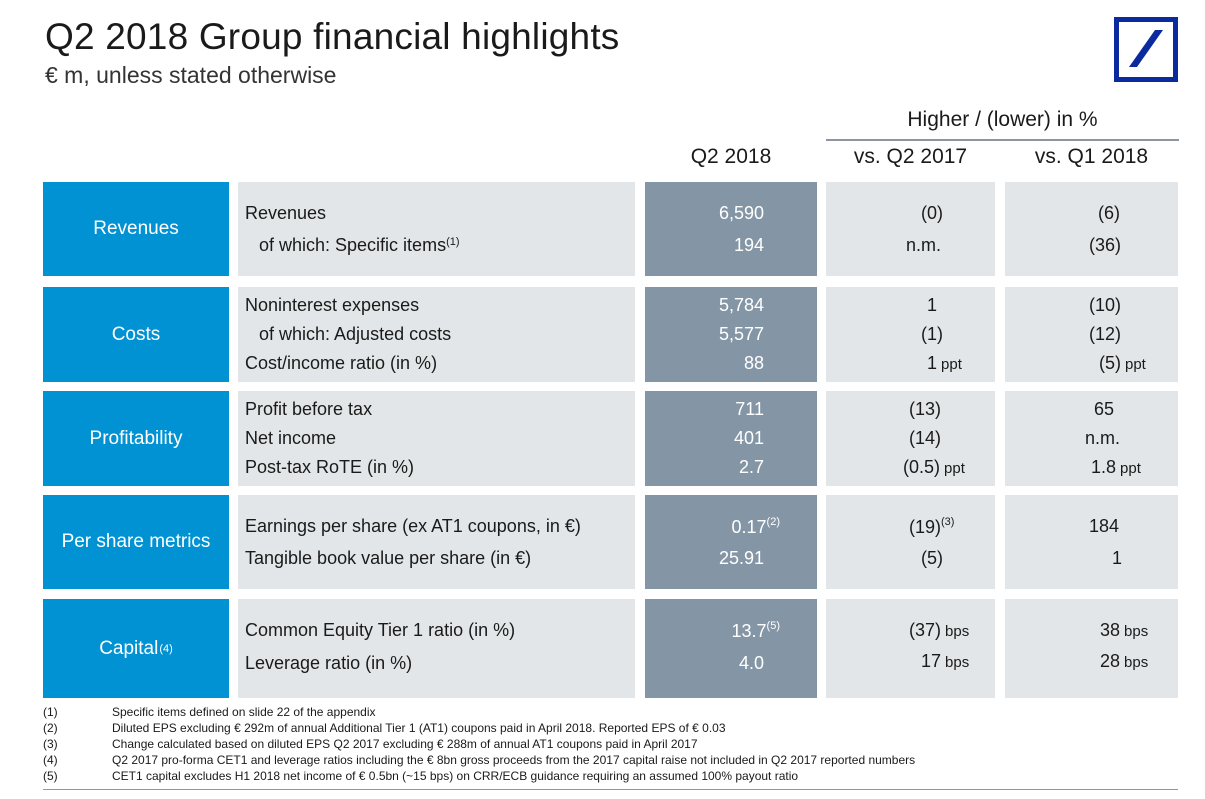 The image size is (1205, 799). Describe the element at coordinates (332, 36) in the screenshot. I see `page-title: Q2 2018 Group financial highlights` at that location.